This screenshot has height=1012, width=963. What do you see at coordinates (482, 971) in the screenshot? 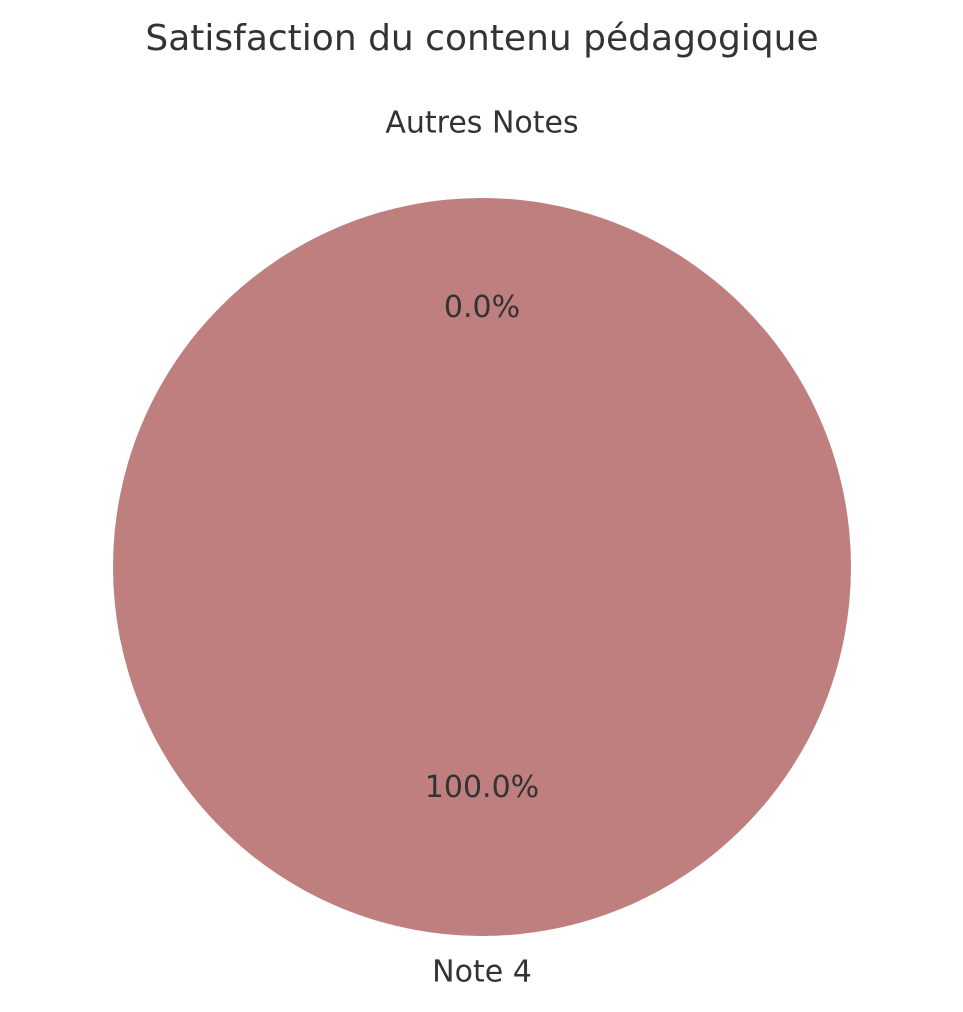
I see `category-label: Note 4` at bounding box center [482, 971].